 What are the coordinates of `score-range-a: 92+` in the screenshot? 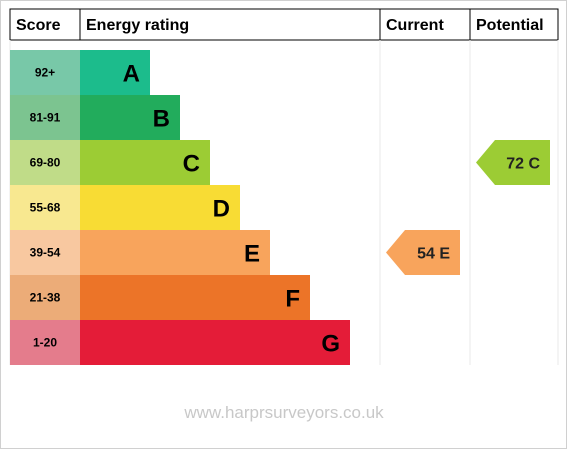 It's located at (45, 73).